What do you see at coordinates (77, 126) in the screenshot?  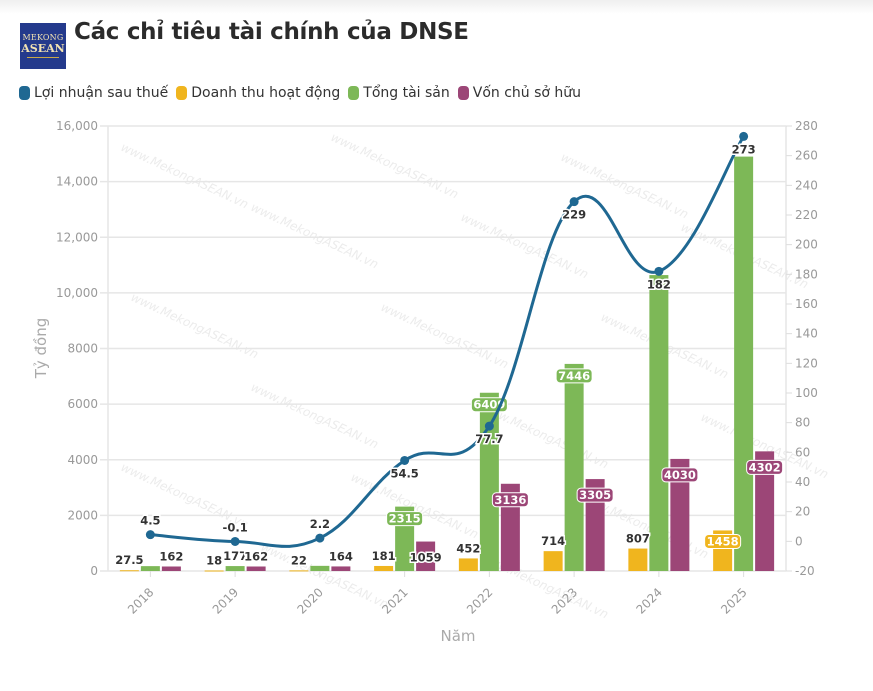 I see `y-left-tick-label: 16,000` at bounding box center [77, 126].